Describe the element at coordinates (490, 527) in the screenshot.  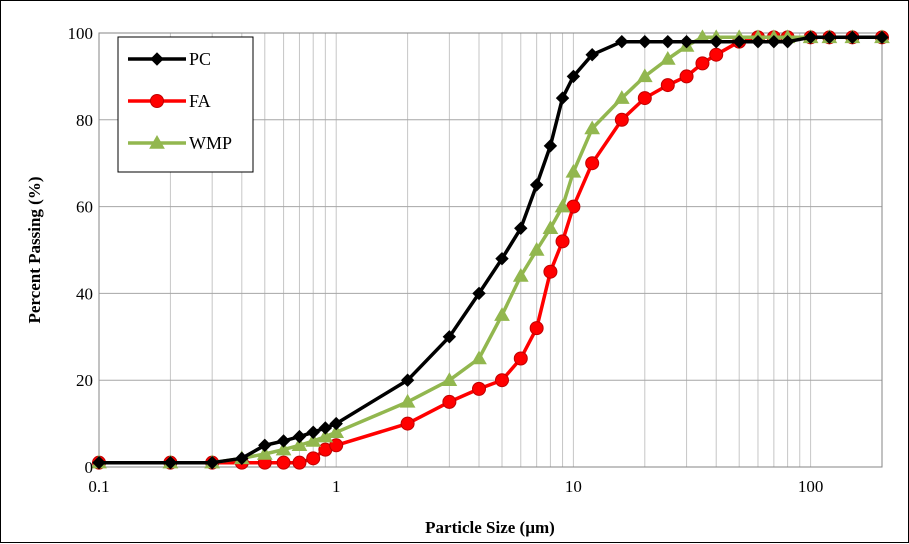
I see `x-axis-title: Particle Size (µm)` at that location.